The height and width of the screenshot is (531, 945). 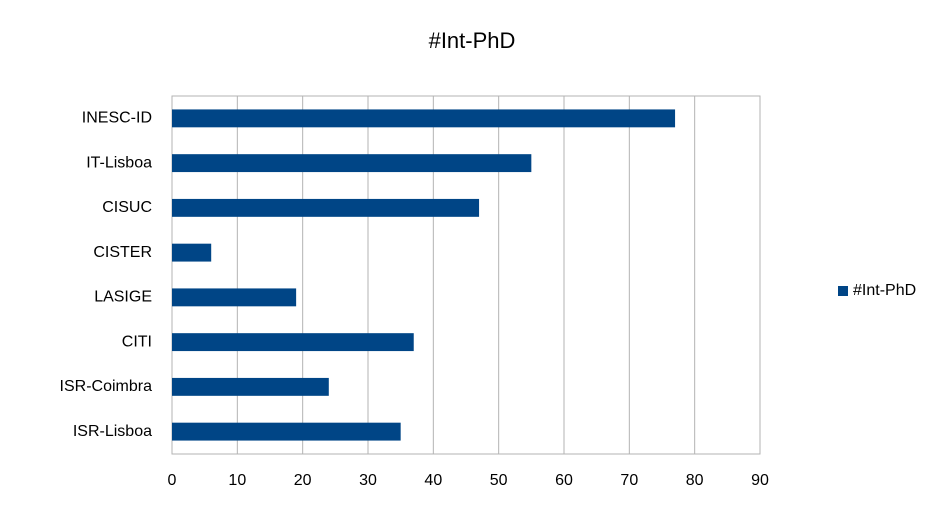 What do you see at coordinates (303, 480) in the screenshot?
I see `x-tick-label: 20` at bounding box center [303, 480].